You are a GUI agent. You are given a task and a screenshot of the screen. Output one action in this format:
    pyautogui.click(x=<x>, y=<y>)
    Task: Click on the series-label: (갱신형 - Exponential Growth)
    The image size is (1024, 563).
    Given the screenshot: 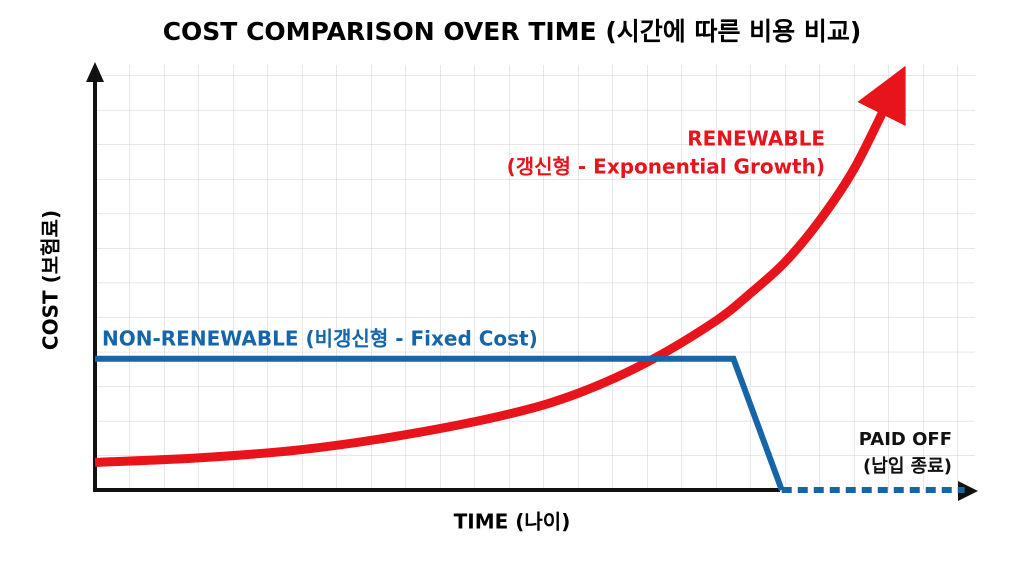 What is the action you would take?
    pyautogui.click(x=666, y=167)
    